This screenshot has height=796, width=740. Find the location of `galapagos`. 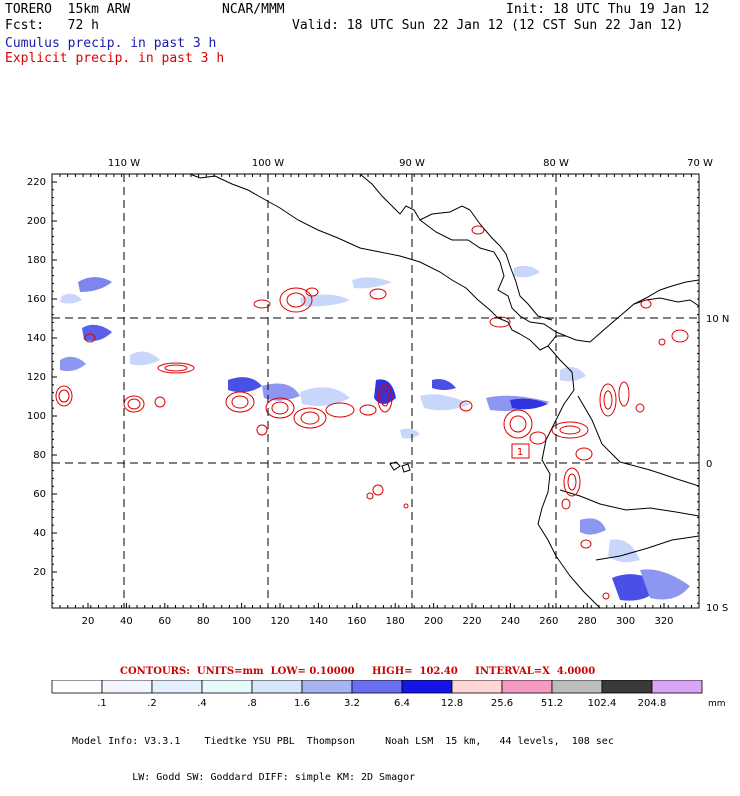

galapagos is located at coordinates (406, 468).